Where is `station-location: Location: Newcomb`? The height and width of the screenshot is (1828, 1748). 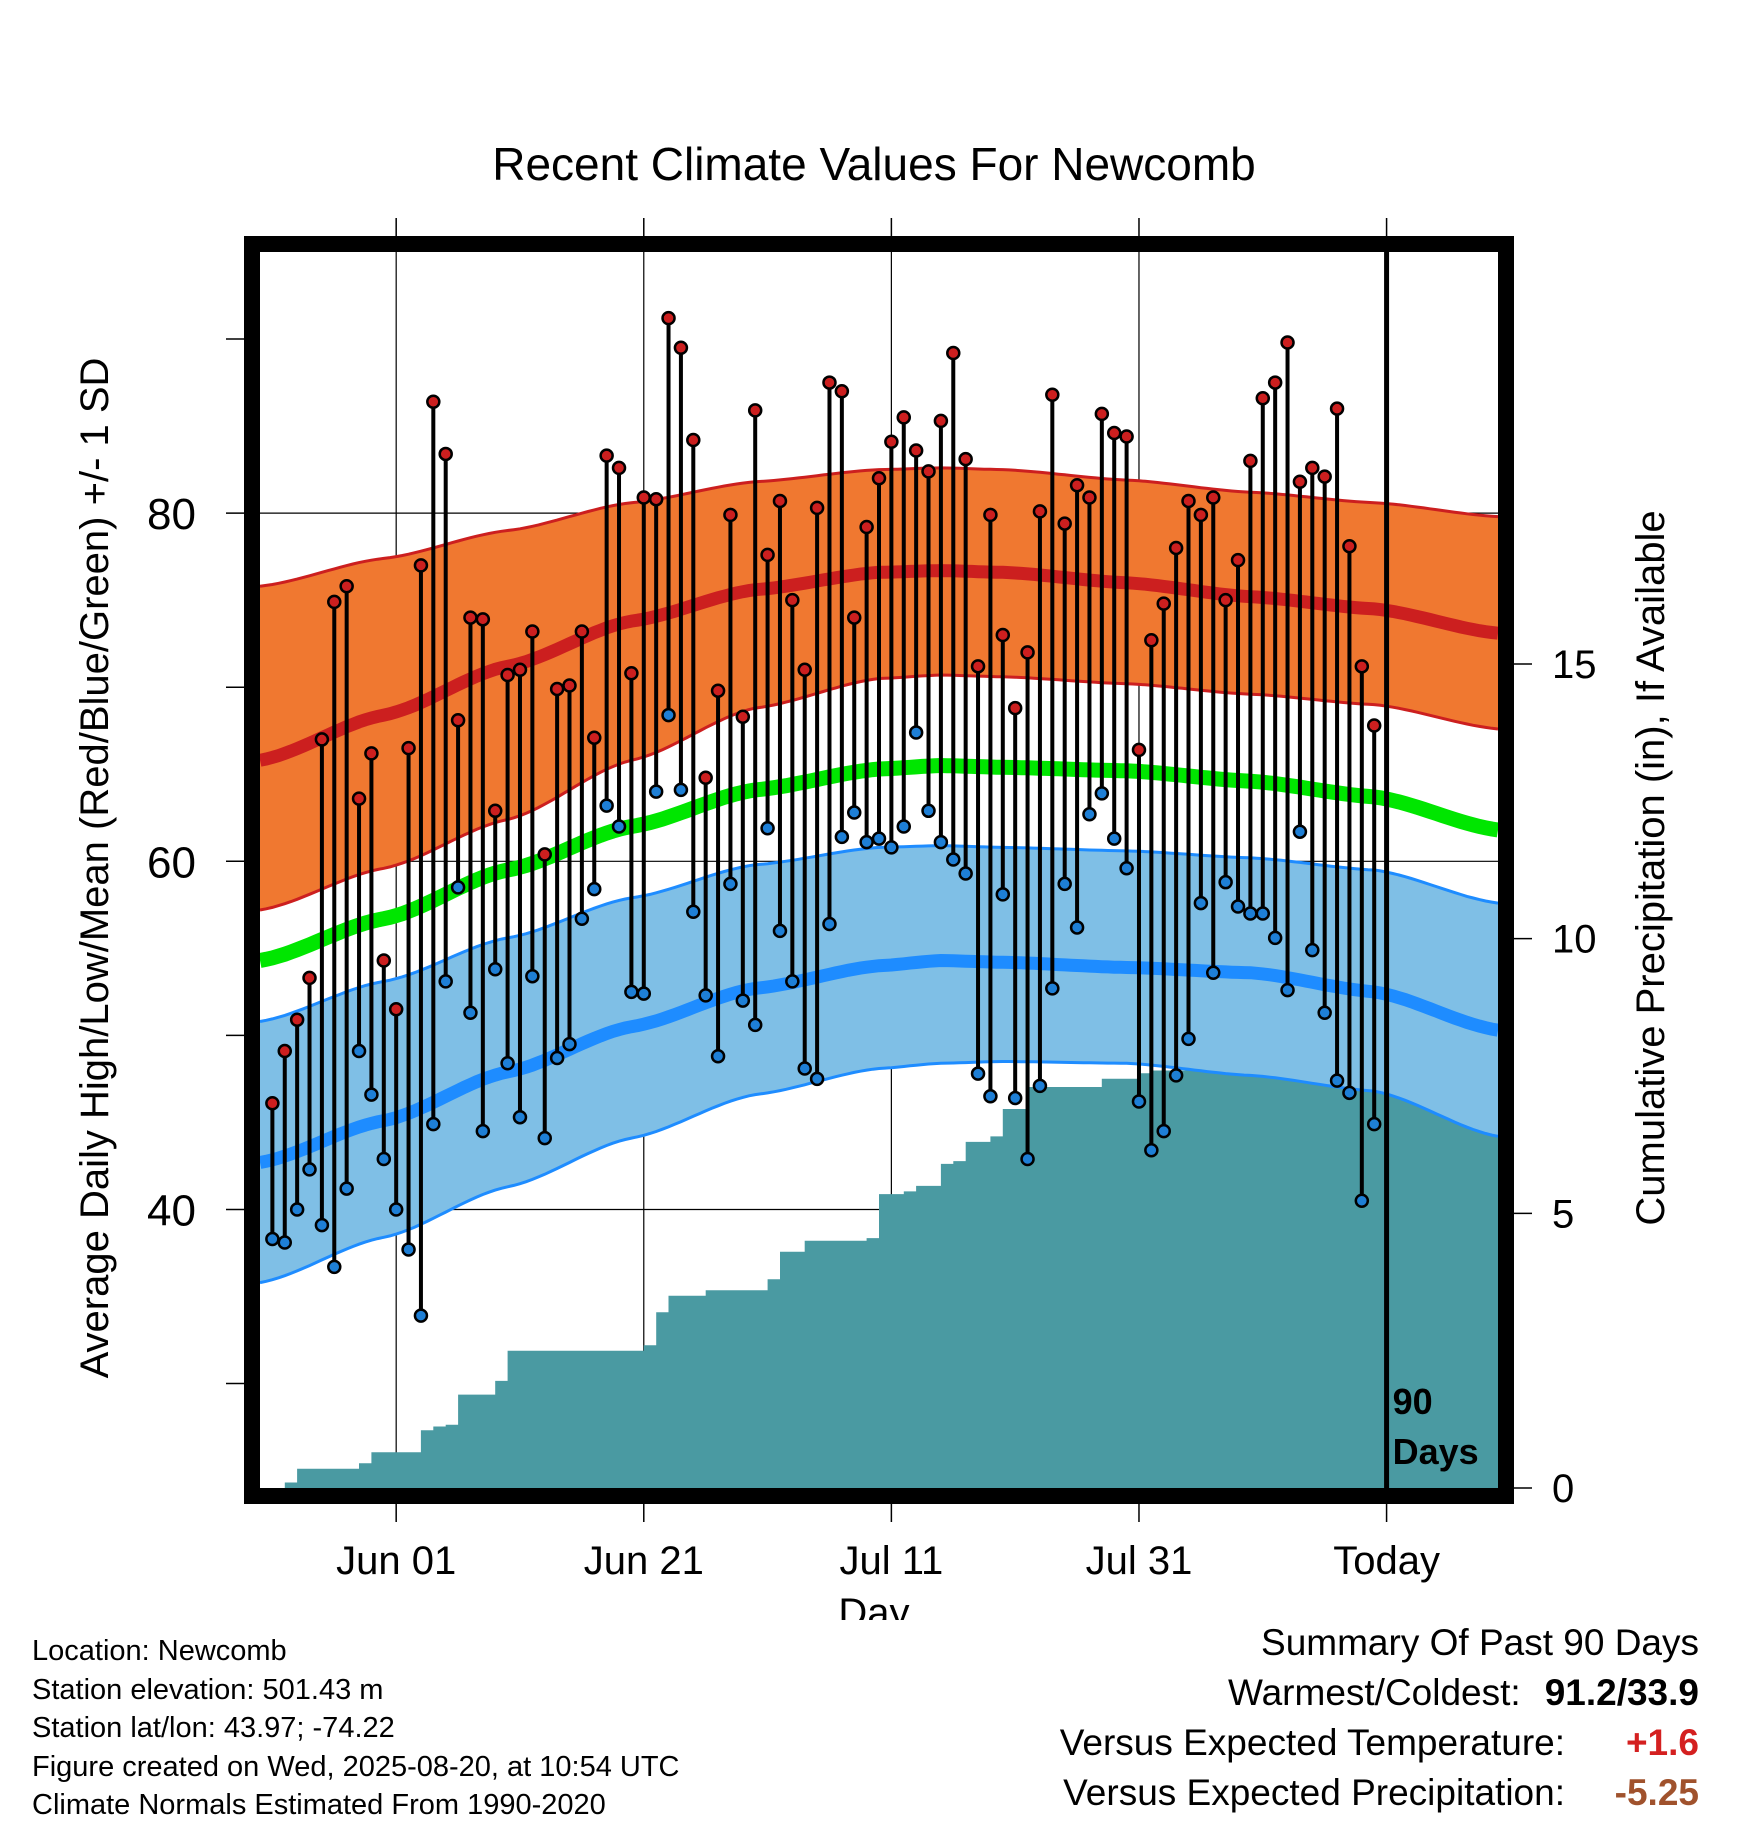 station-location: Location: Newcomb is located at coordinates (159, 1651).